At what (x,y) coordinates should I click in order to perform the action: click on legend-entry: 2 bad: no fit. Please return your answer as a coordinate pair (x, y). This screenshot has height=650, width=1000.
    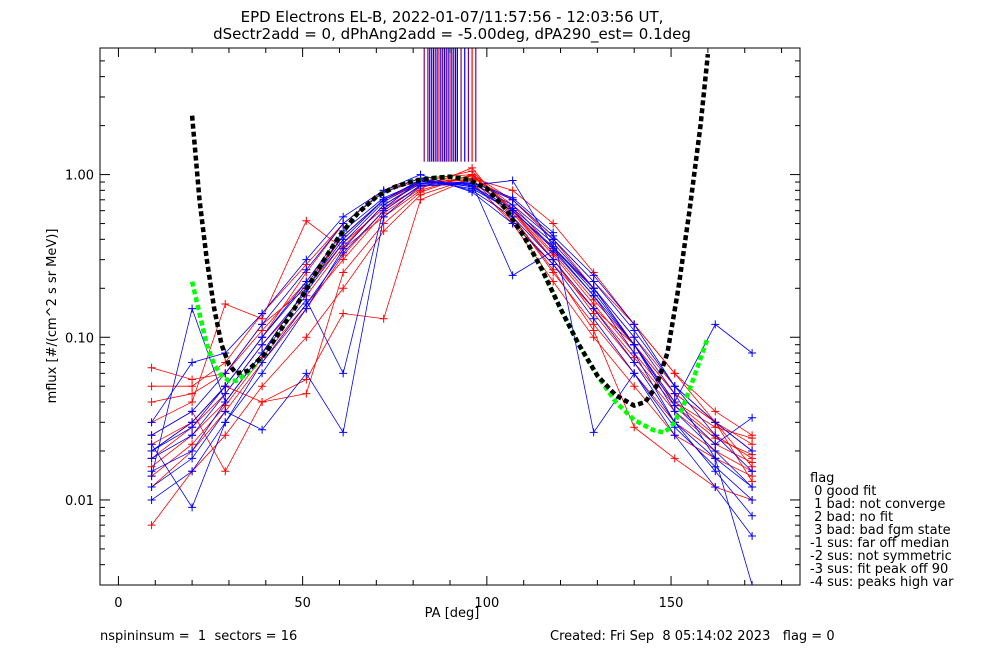
    Looking at the image, I should click on (851, 517).